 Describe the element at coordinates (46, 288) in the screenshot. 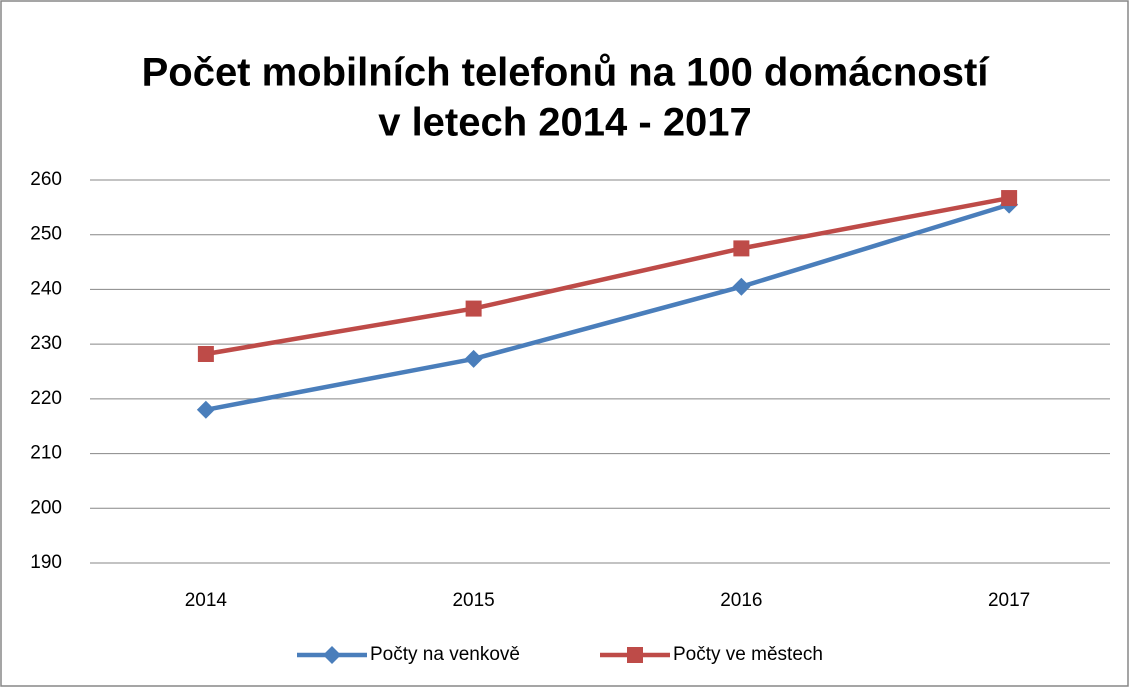

I see `y-tick-label: 240` at that location.